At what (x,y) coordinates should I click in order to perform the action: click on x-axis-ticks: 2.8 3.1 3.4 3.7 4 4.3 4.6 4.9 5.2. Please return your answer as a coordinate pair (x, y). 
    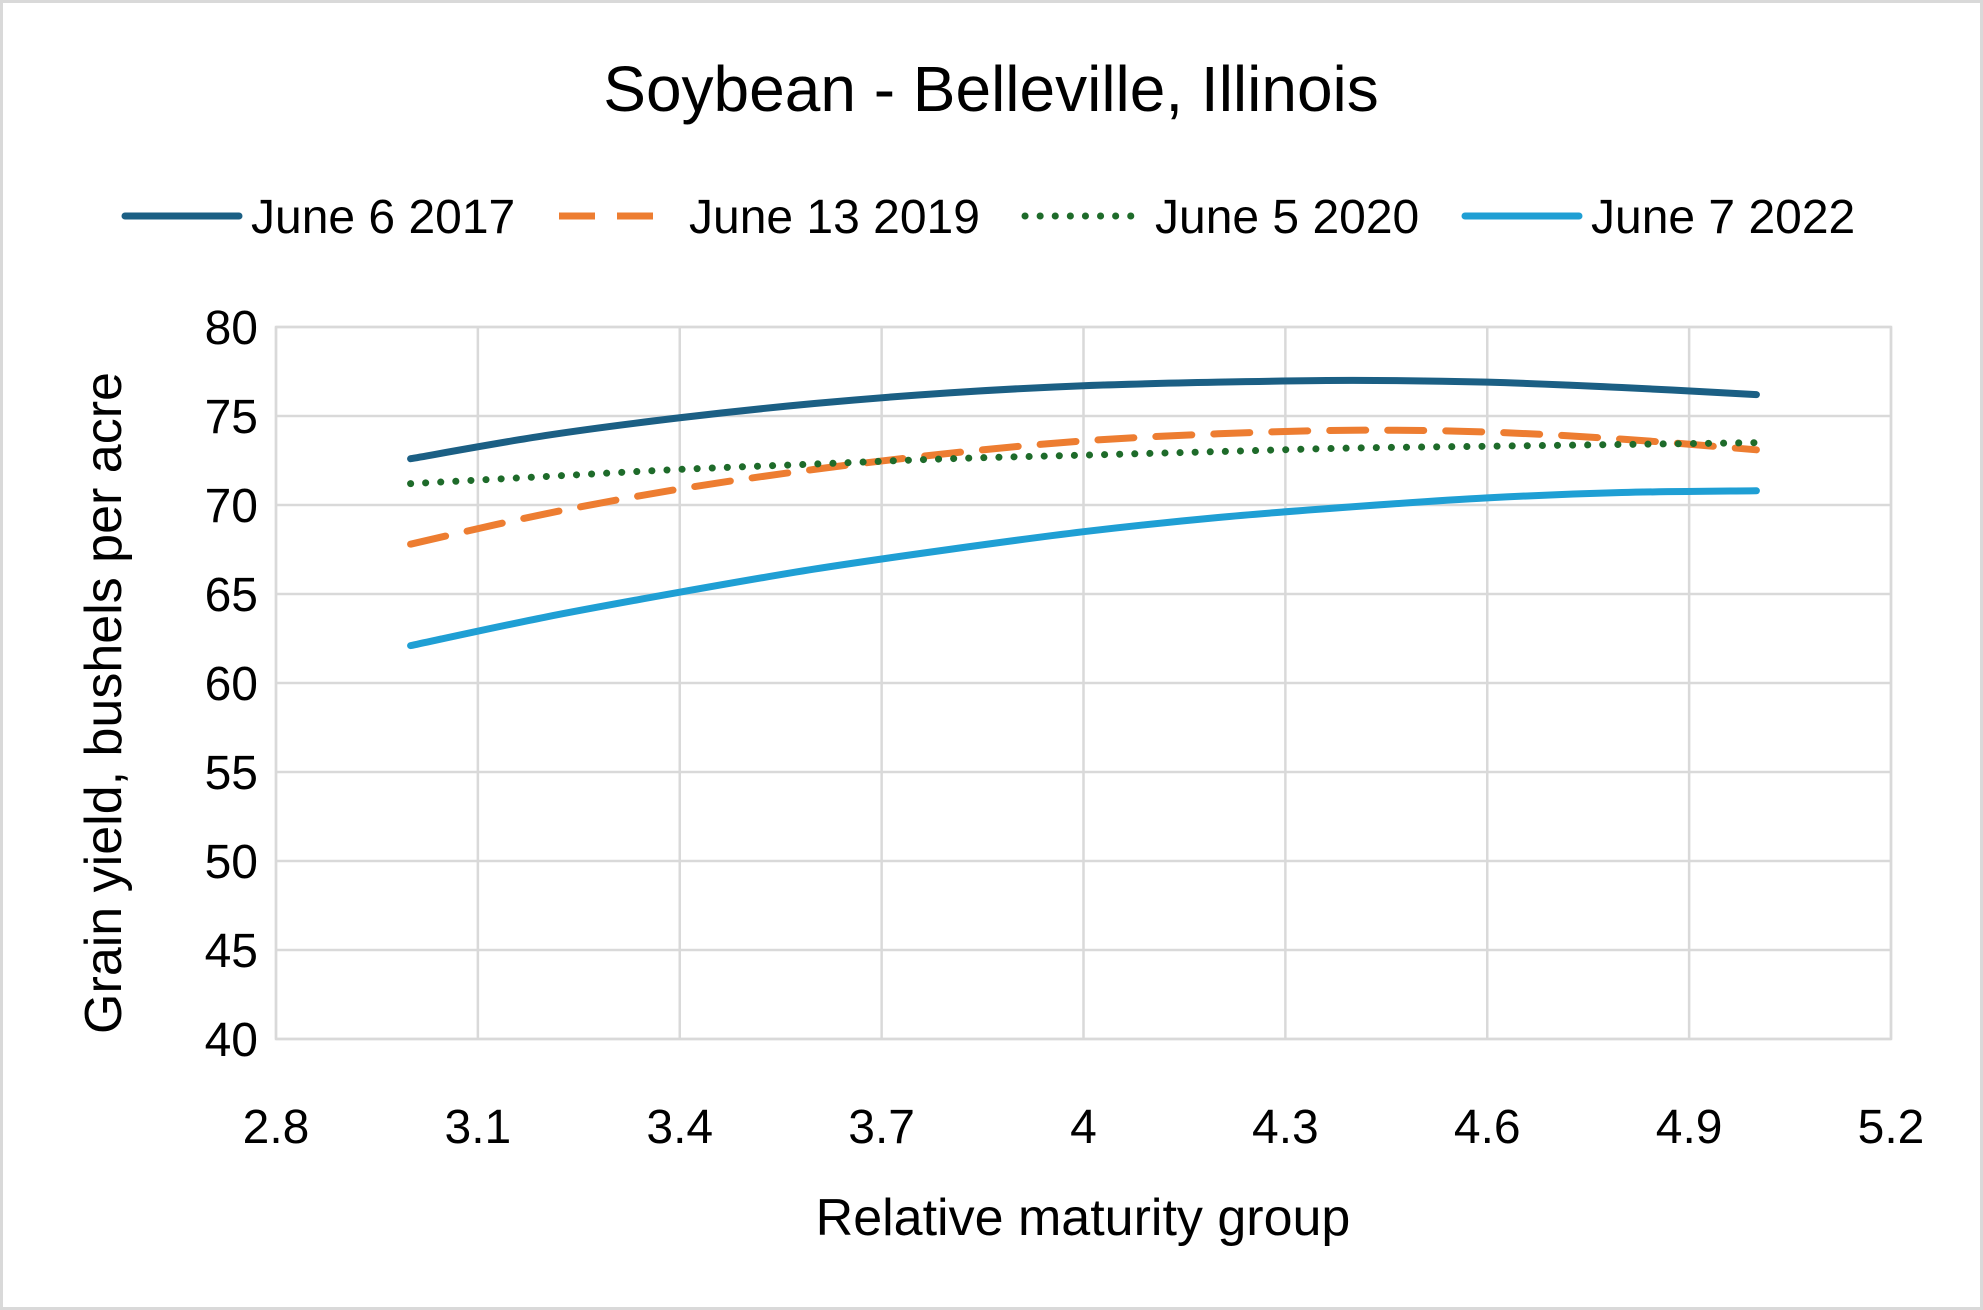
    Looking at the image, I should click on (1084, 1127).